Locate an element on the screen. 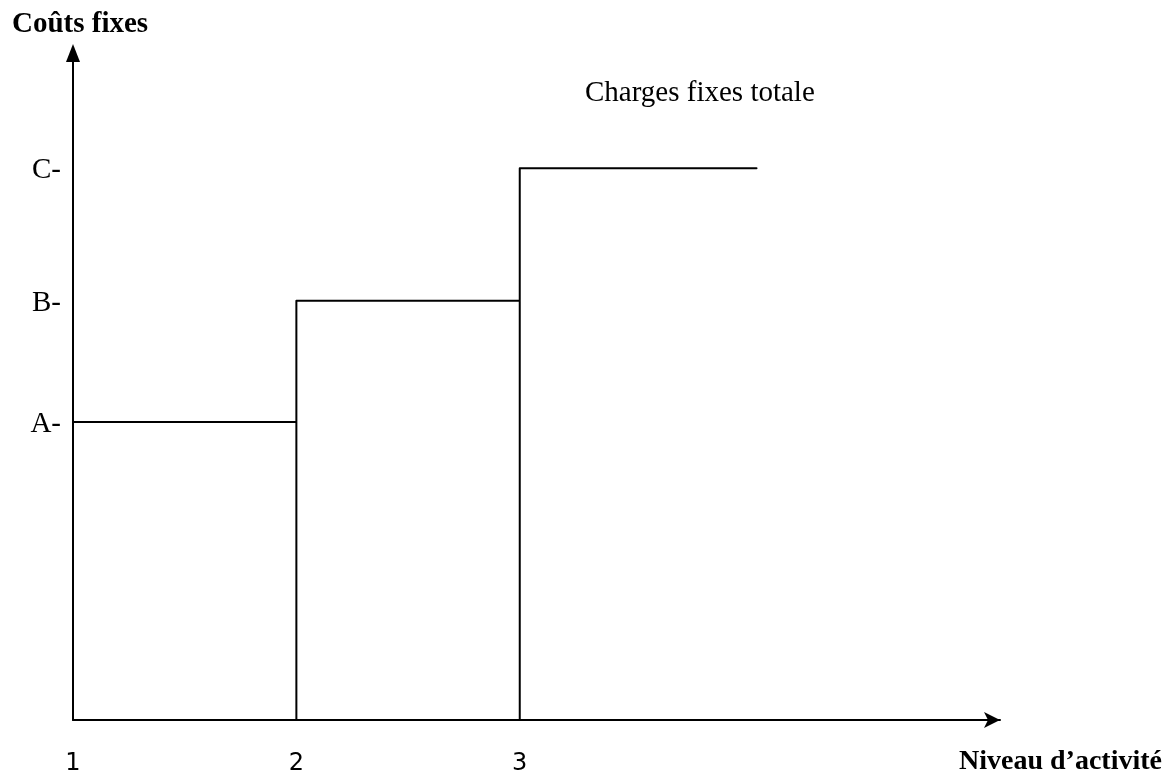  text: A- is located at coordinates (45, 422).